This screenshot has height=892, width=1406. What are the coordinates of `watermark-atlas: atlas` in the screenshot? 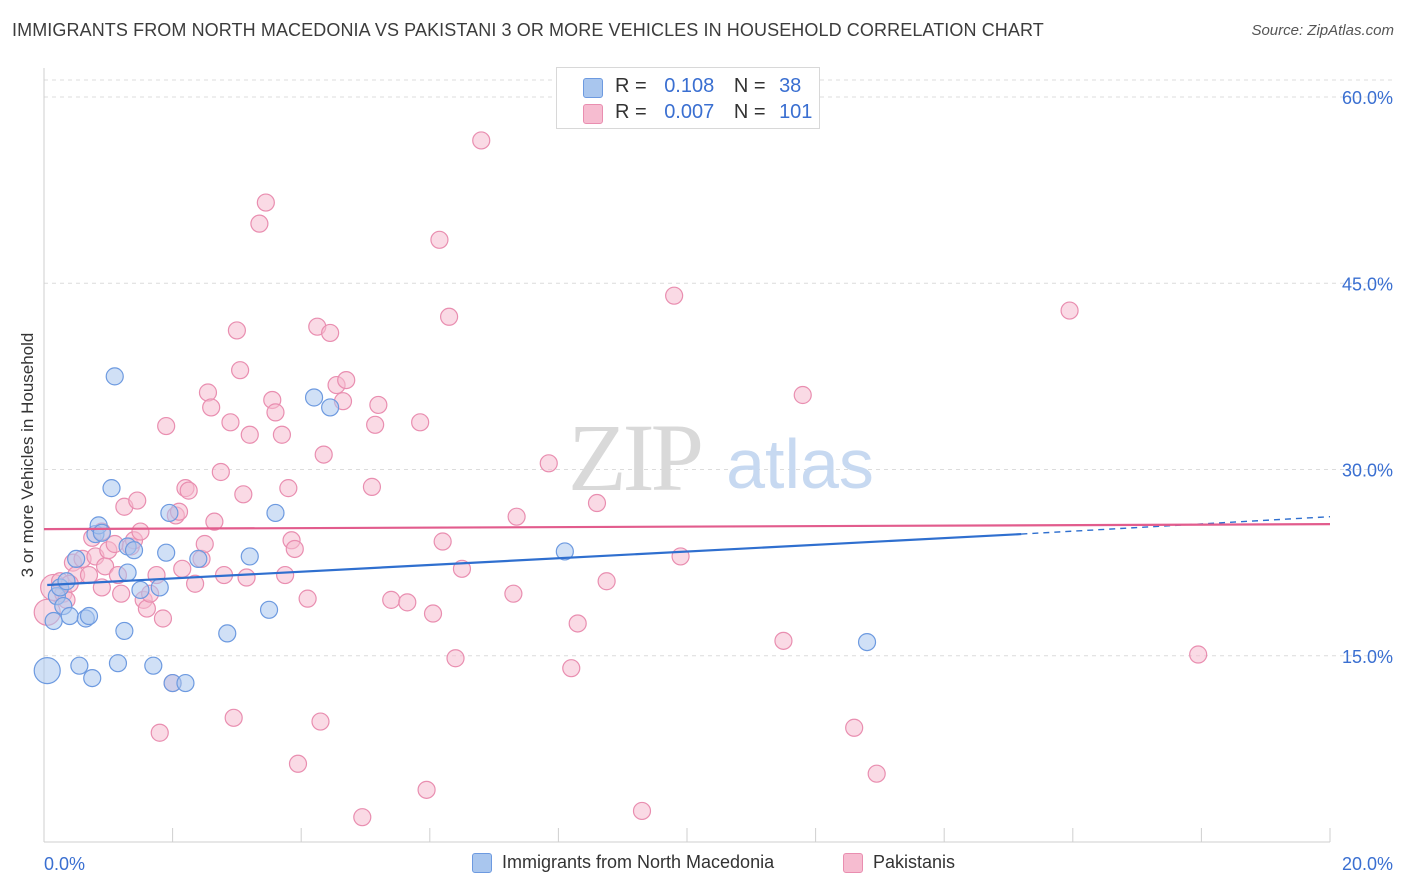 It's located at (800, 464).